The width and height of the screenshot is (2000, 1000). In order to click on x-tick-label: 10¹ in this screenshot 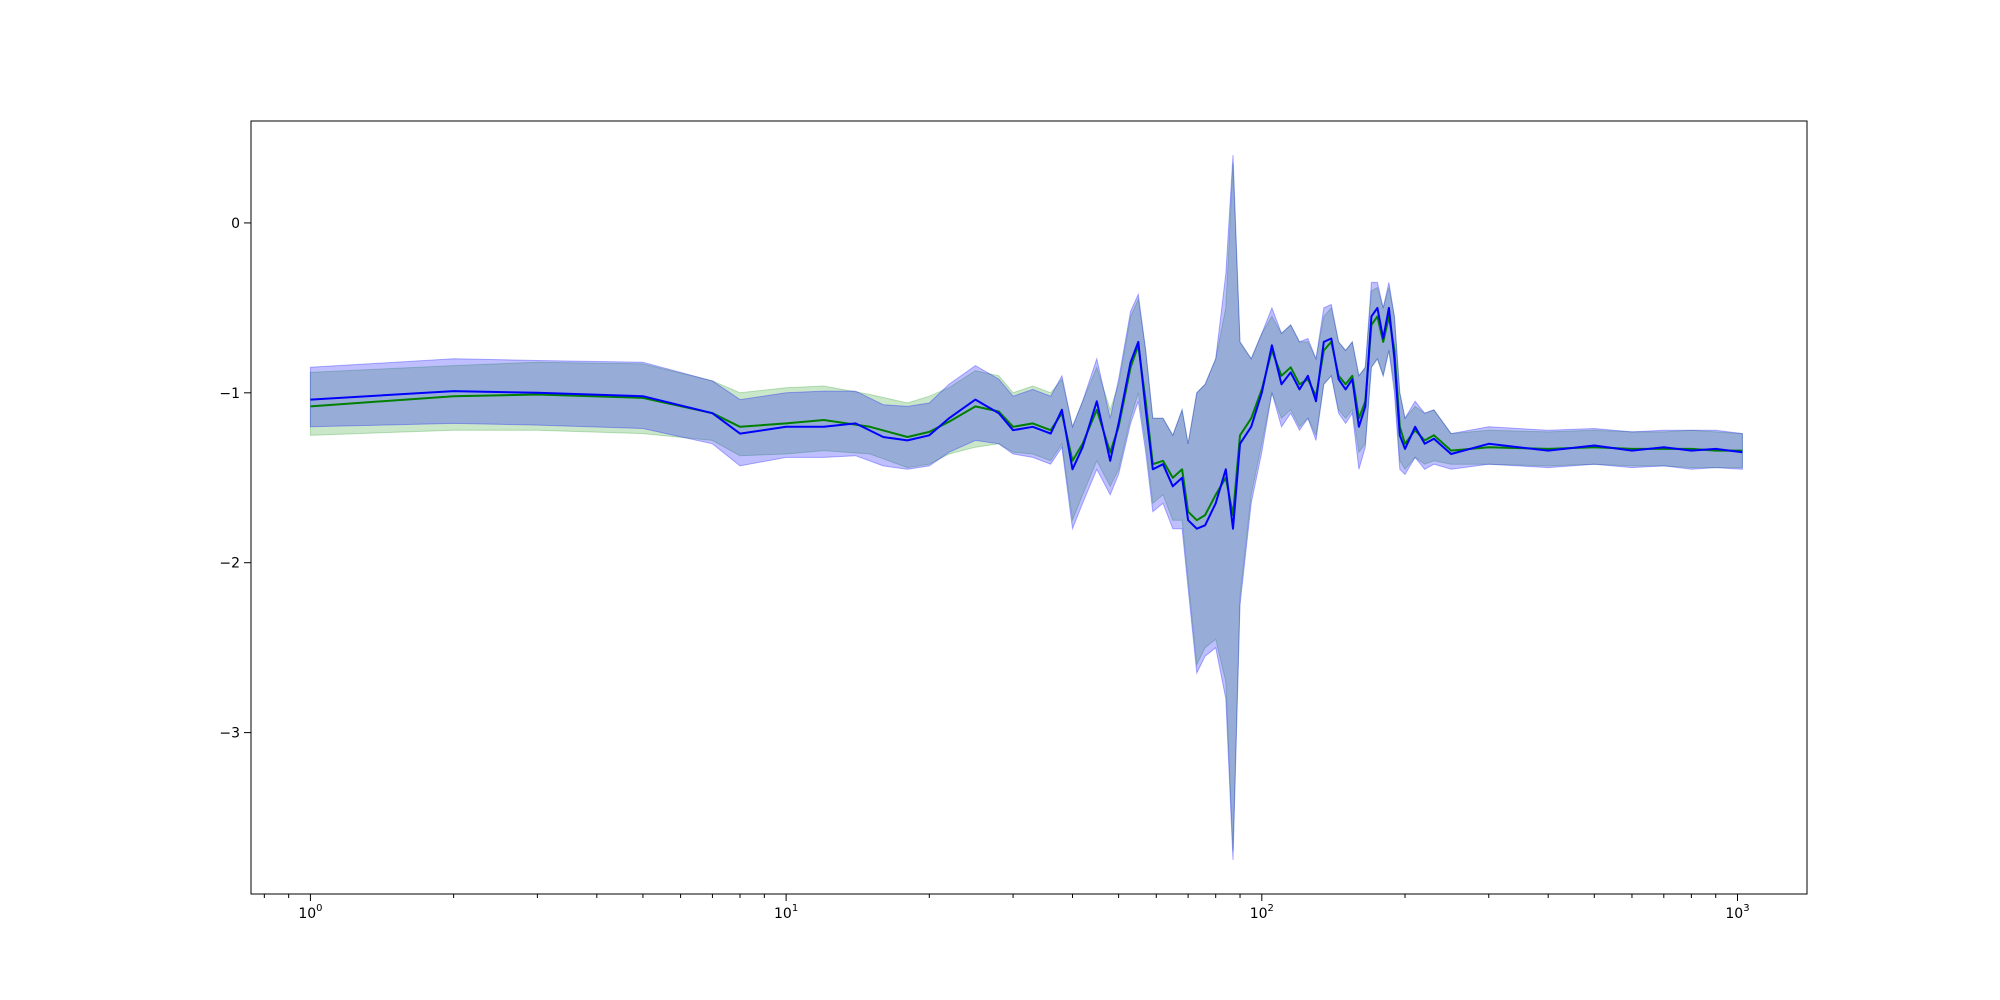, I will do `click(786, 912)`.